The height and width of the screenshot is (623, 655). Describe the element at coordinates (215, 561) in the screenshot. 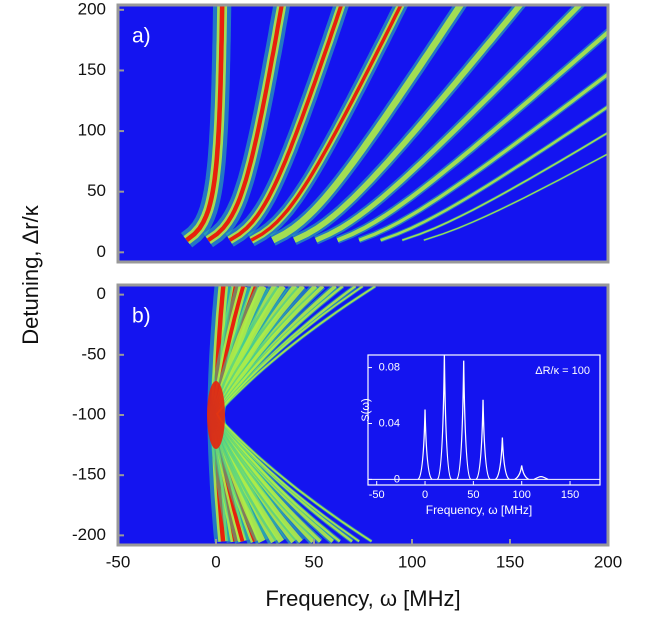

I see `x-tick-label: 0` at that location.